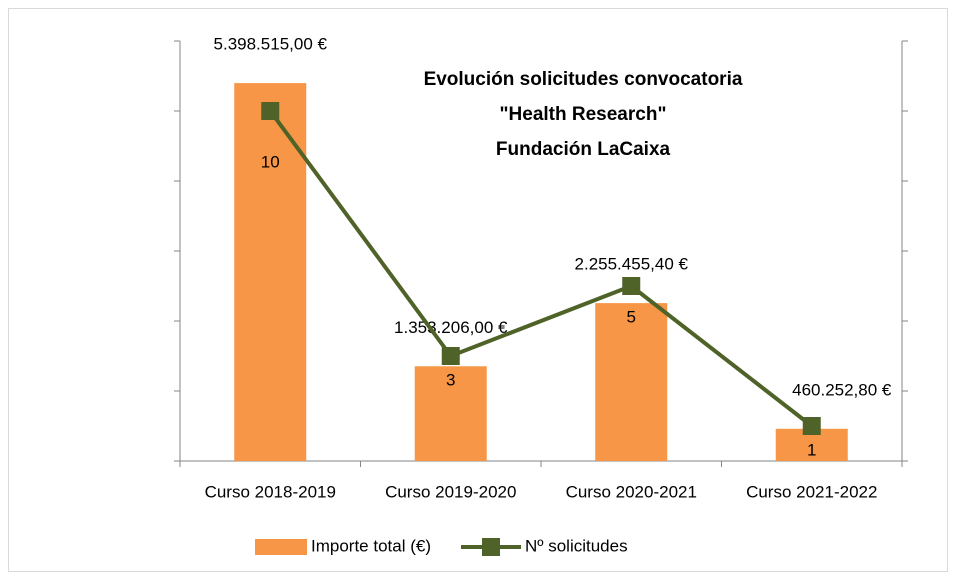 The height and width of the screenshot is (580, 956). Describe the element at coordinates (583, 79) in the screenshot. I see `chart-title: Evolución solicitudes convocatoria` at that location.